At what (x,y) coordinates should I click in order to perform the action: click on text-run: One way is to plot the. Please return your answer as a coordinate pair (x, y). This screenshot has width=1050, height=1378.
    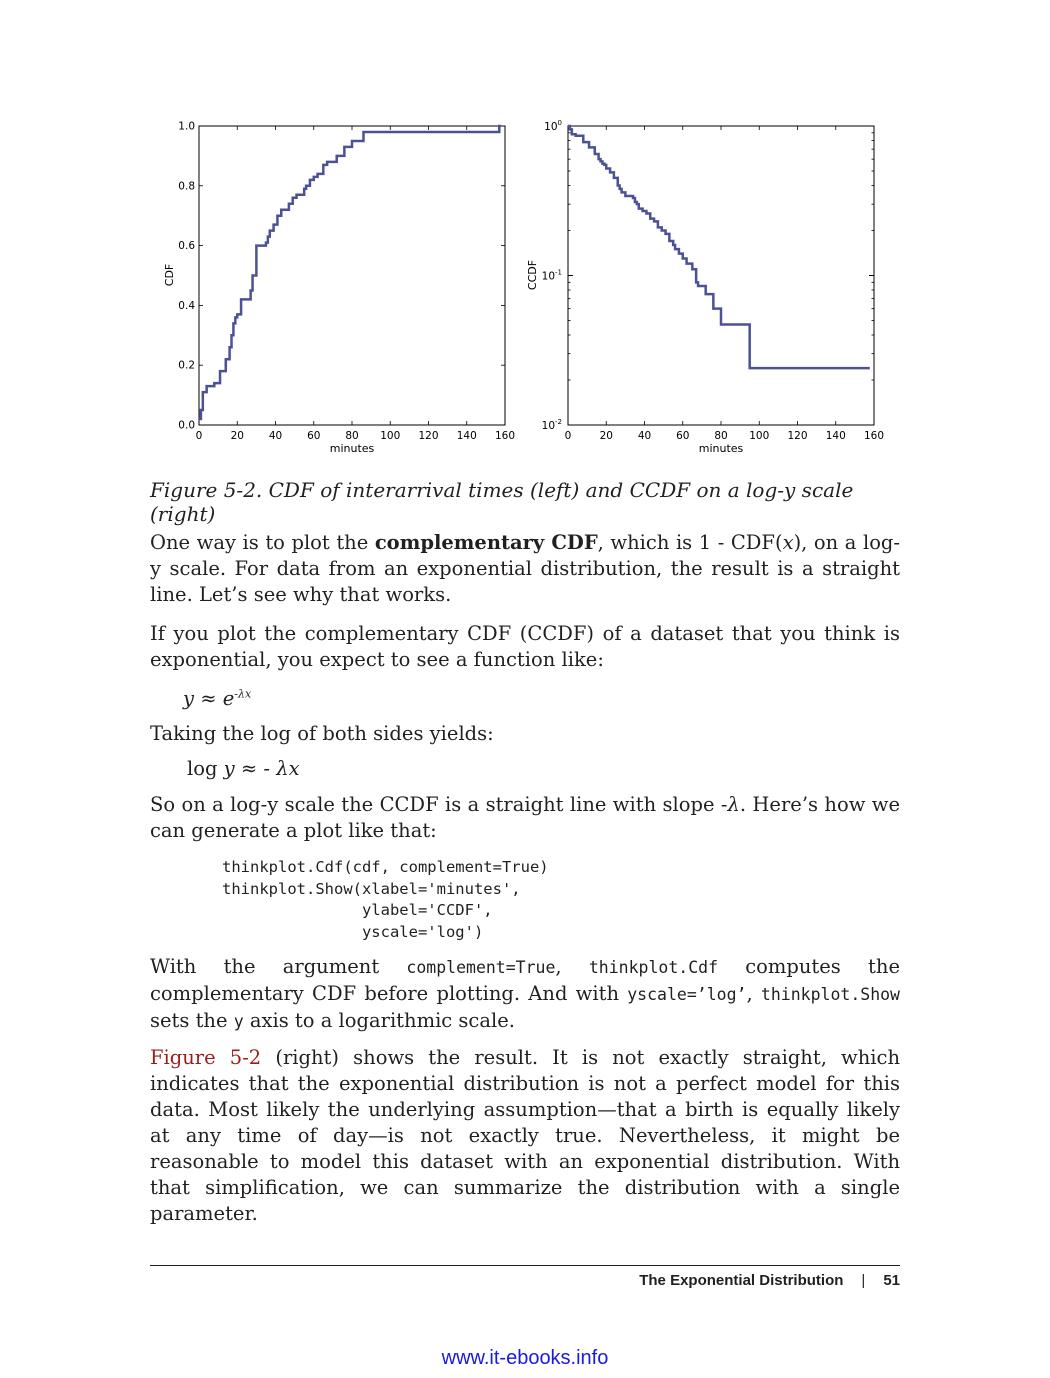
    Looking at the image, I should click on (262, 542).